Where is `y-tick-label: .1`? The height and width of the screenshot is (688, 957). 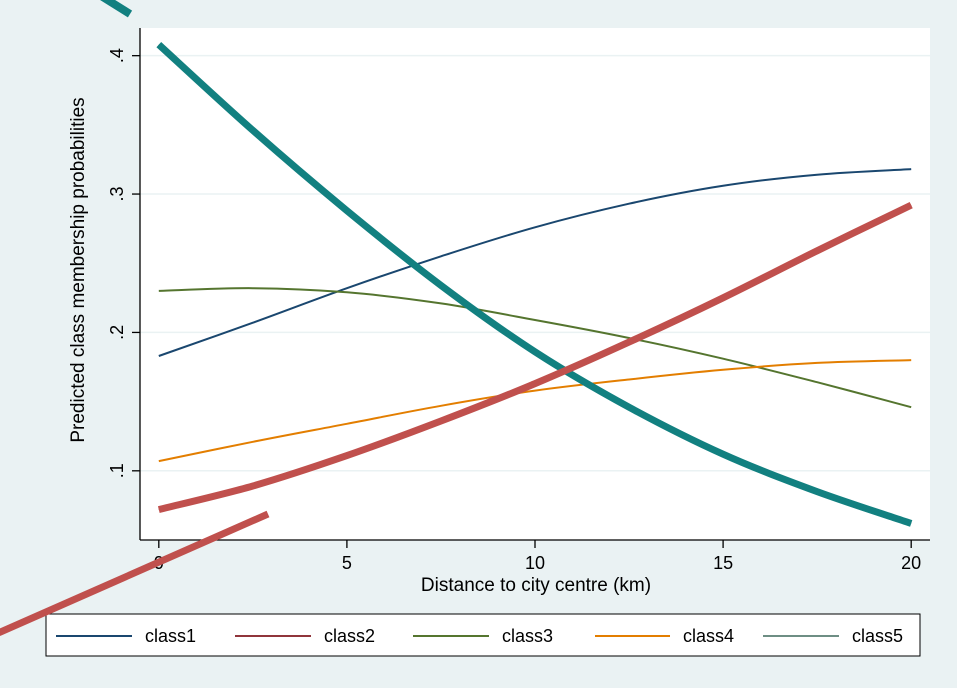 y-tick-label: .1 is located at coordinates (117, 470).